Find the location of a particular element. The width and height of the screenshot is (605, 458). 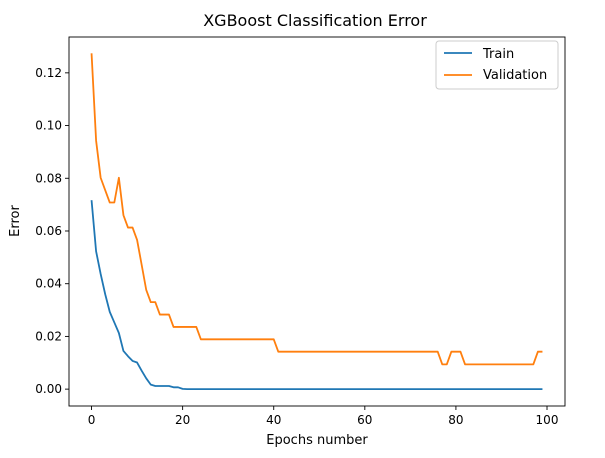

x-tick-label: 40 is located at coordinates (273, 420).